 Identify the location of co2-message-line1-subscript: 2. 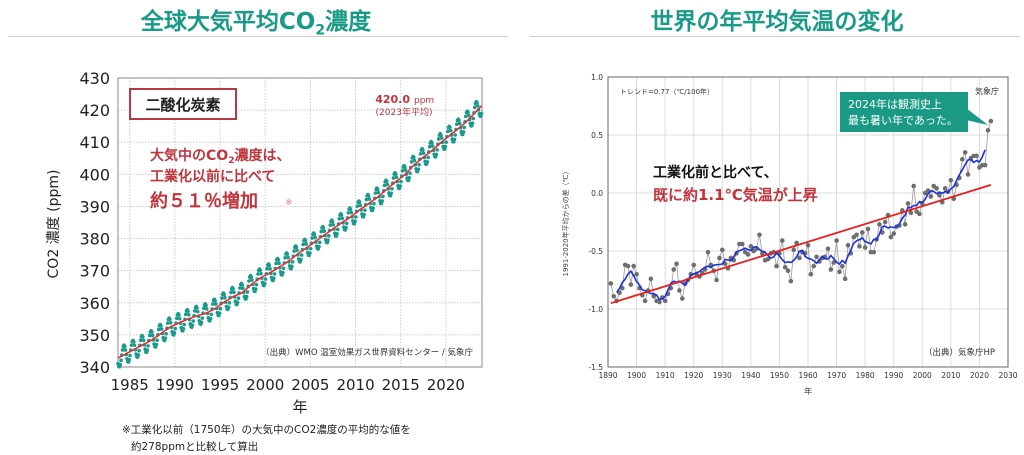
(231, 161).